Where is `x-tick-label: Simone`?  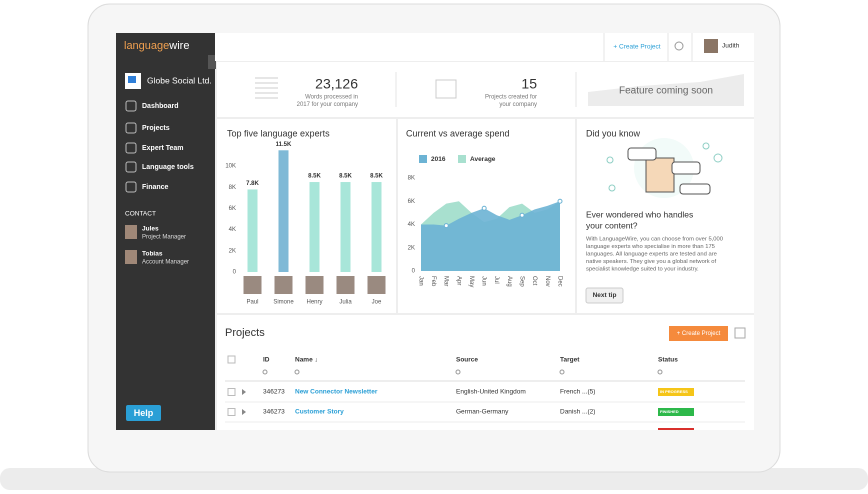
x-tick-label: Simone is located at coordinates (283, 303).